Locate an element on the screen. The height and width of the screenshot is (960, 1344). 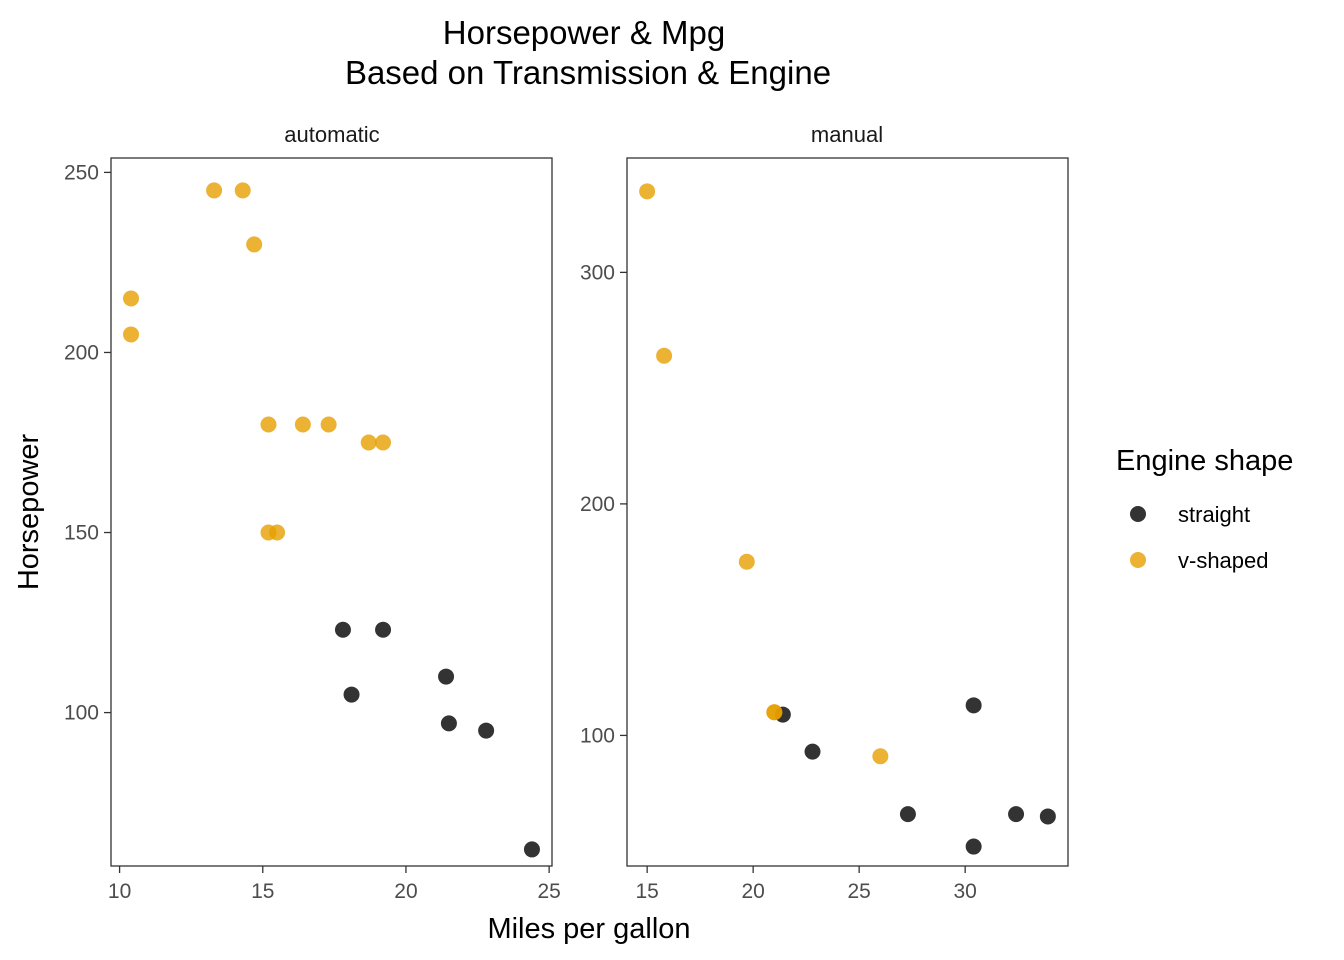
legend-title: Engine shape is located at coordinates (1204, 461).